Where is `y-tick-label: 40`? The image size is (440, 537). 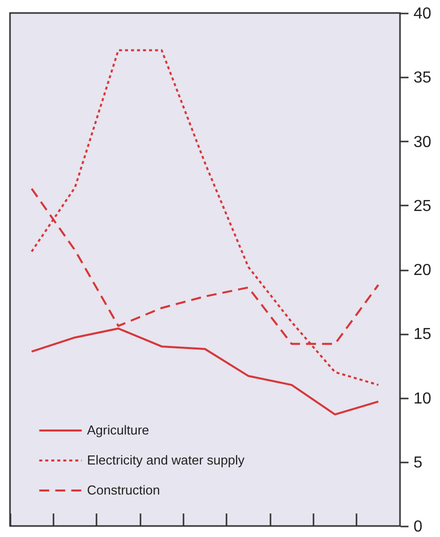
y-tick-label: 40 is located at coordinates (423, 14).